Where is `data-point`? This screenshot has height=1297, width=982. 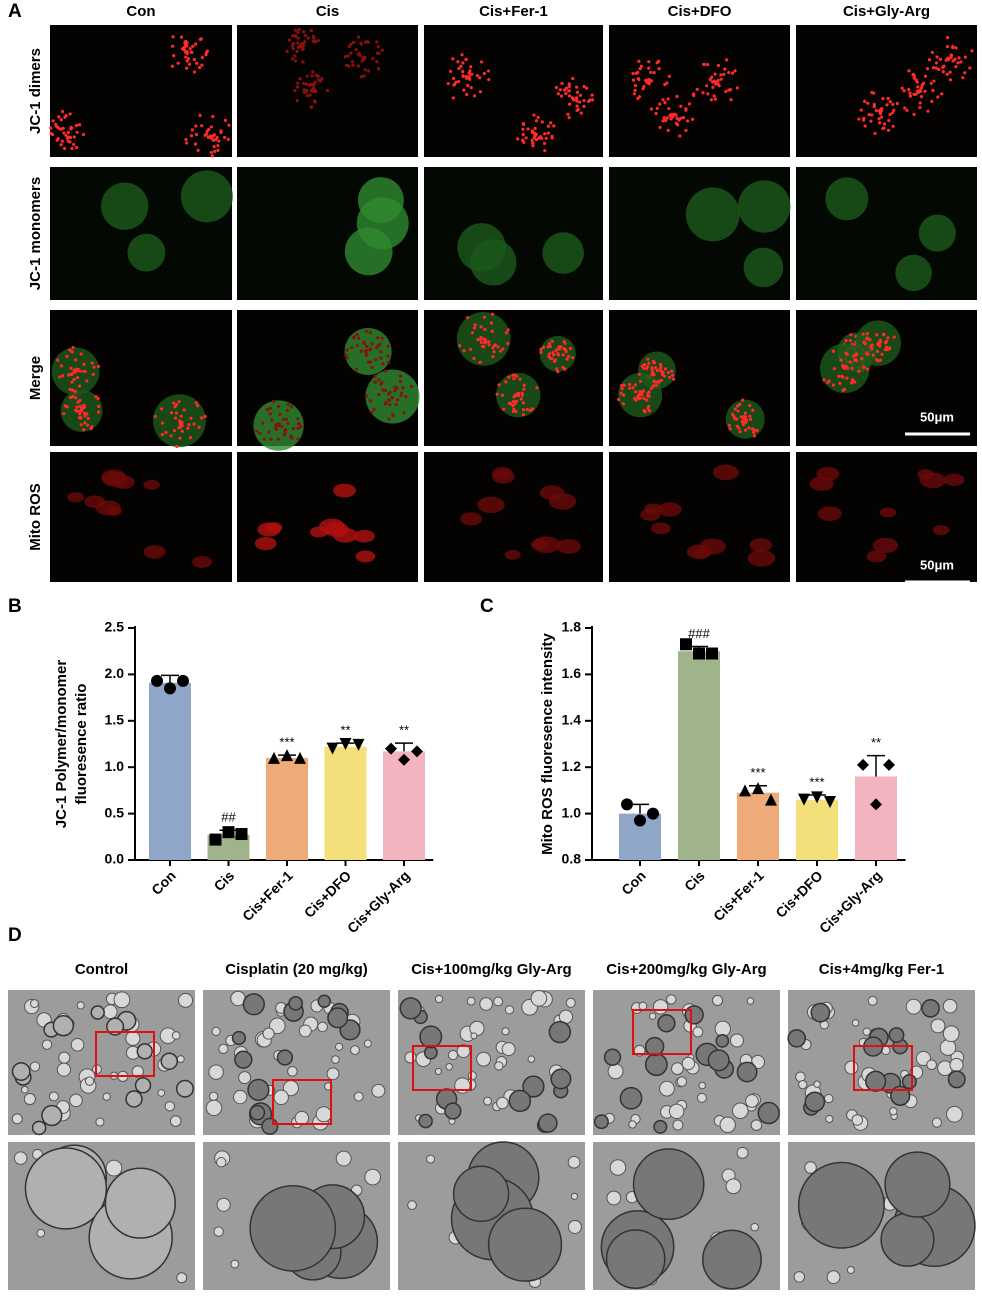 data-point is located at coordinates (817, 797).